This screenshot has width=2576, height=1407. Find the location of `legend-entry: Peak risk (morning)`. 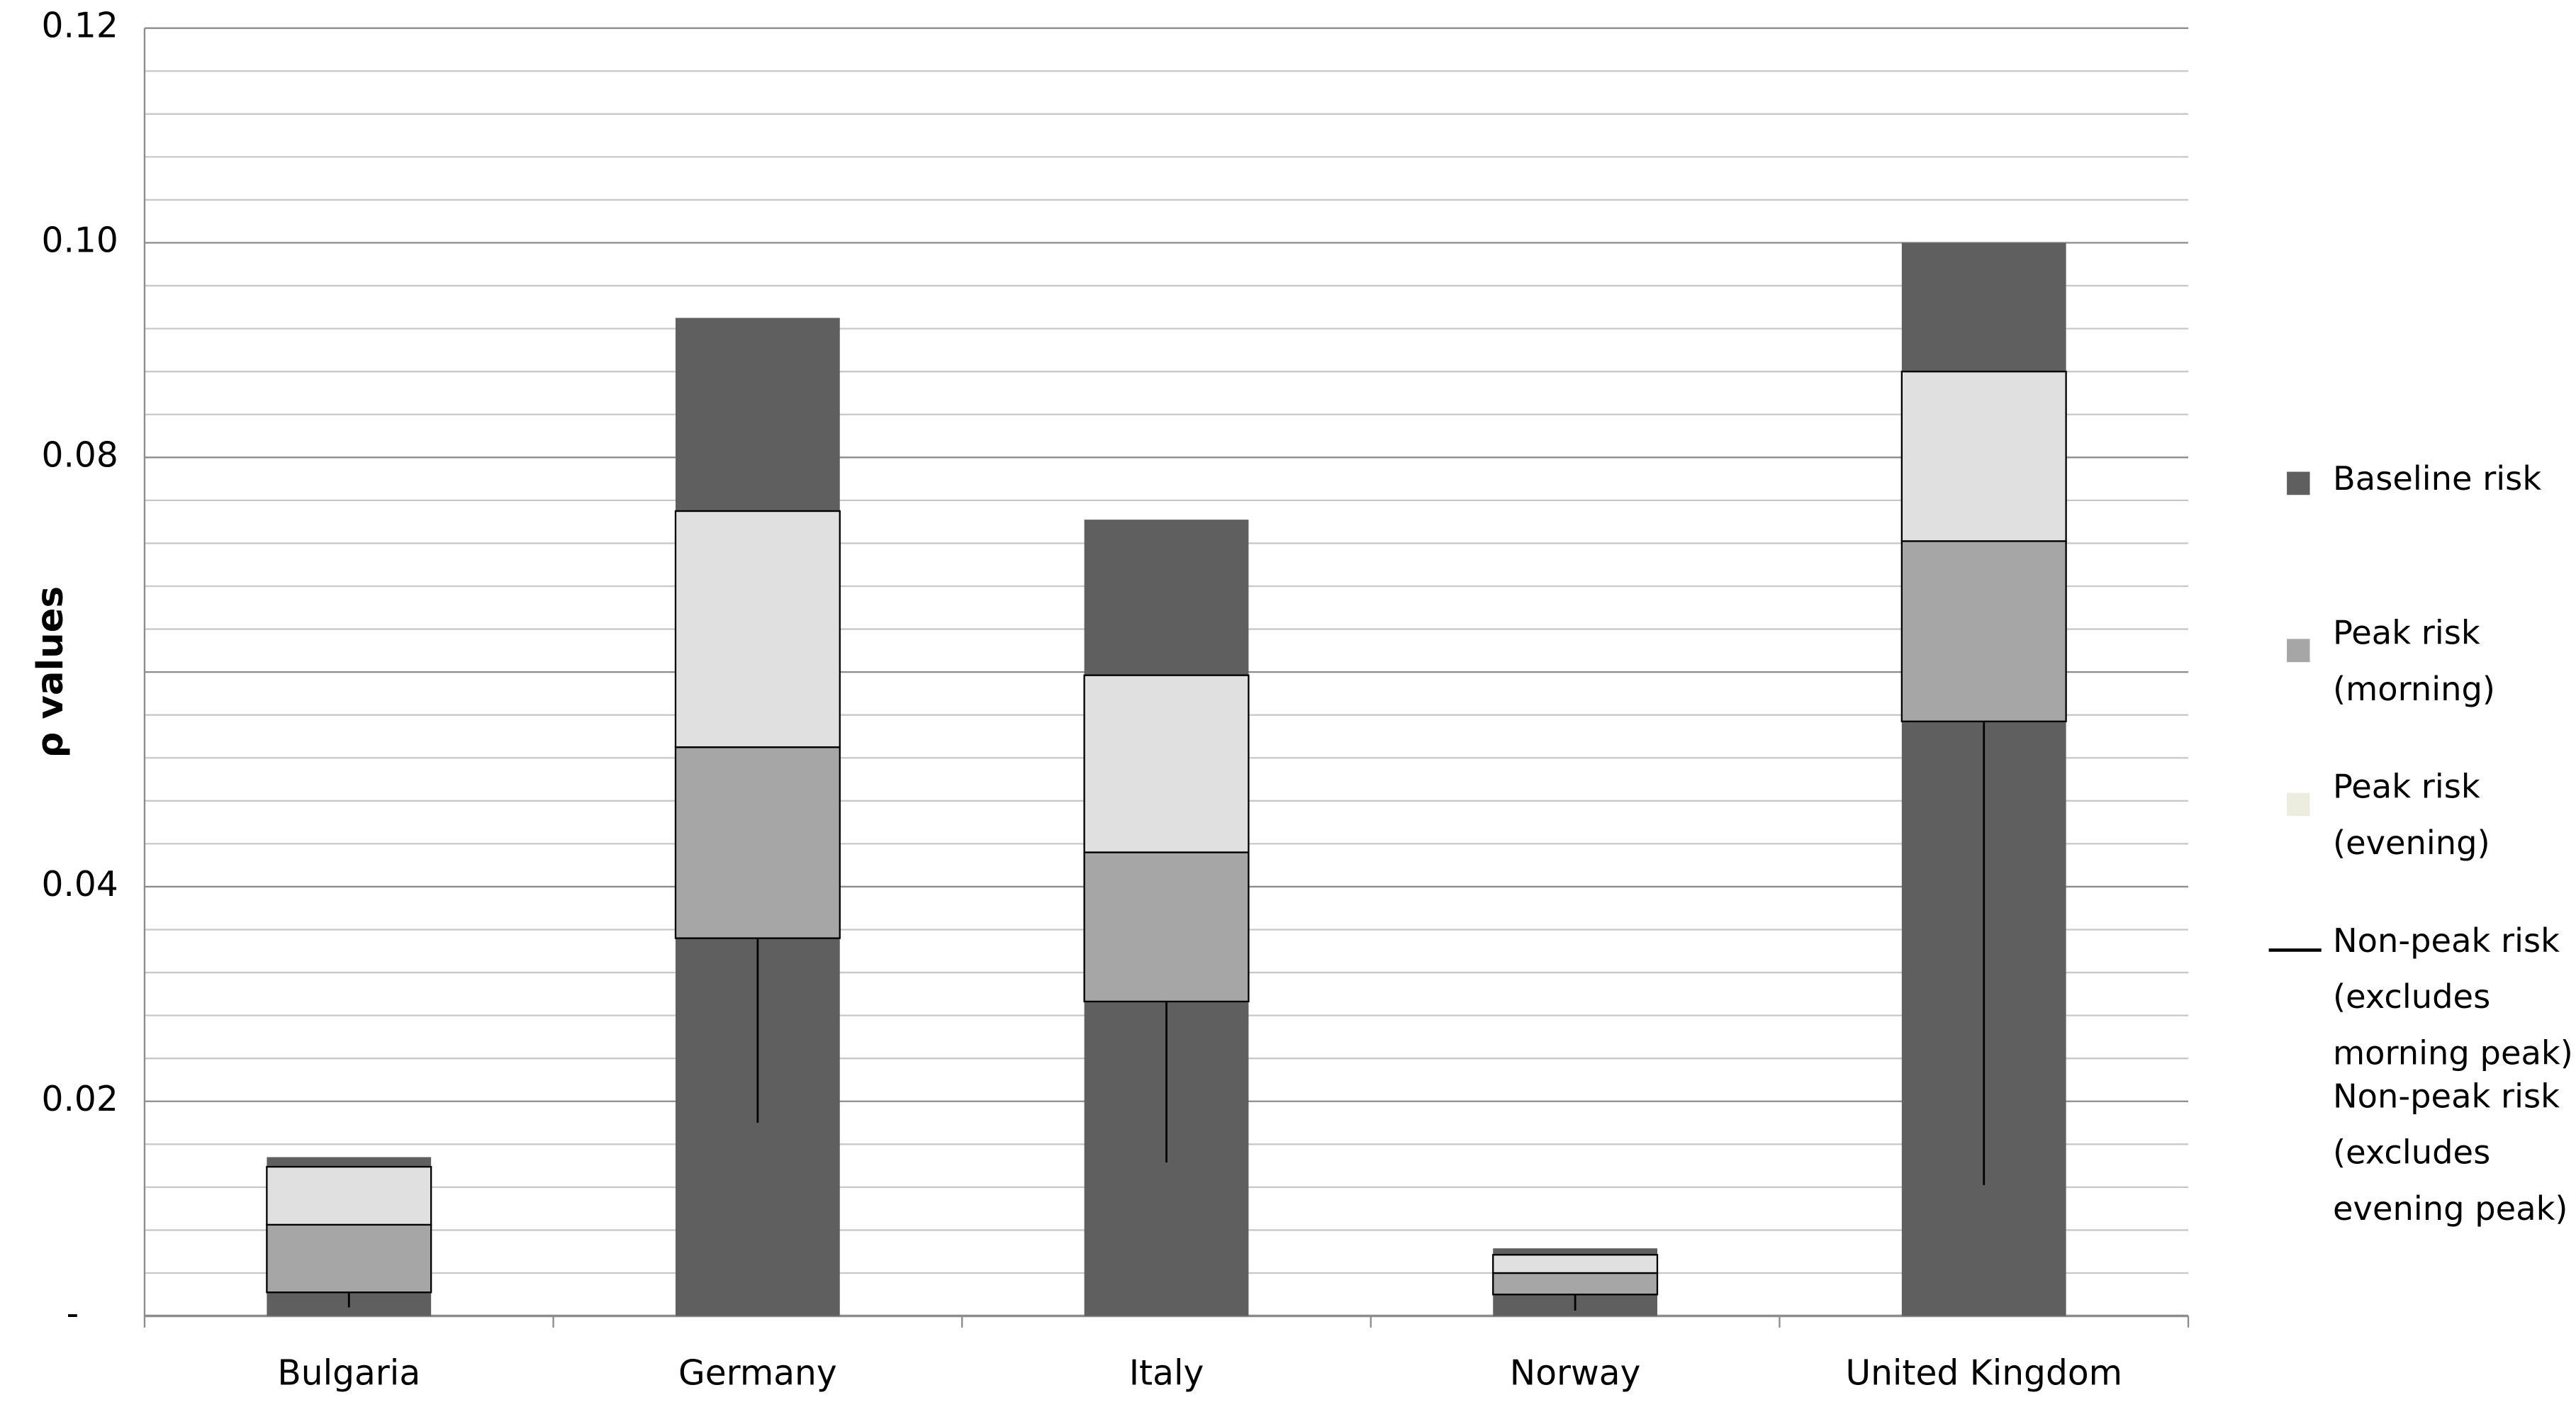

legend-entry: Peak risk (morning) is located at coordinates (2414, 660).